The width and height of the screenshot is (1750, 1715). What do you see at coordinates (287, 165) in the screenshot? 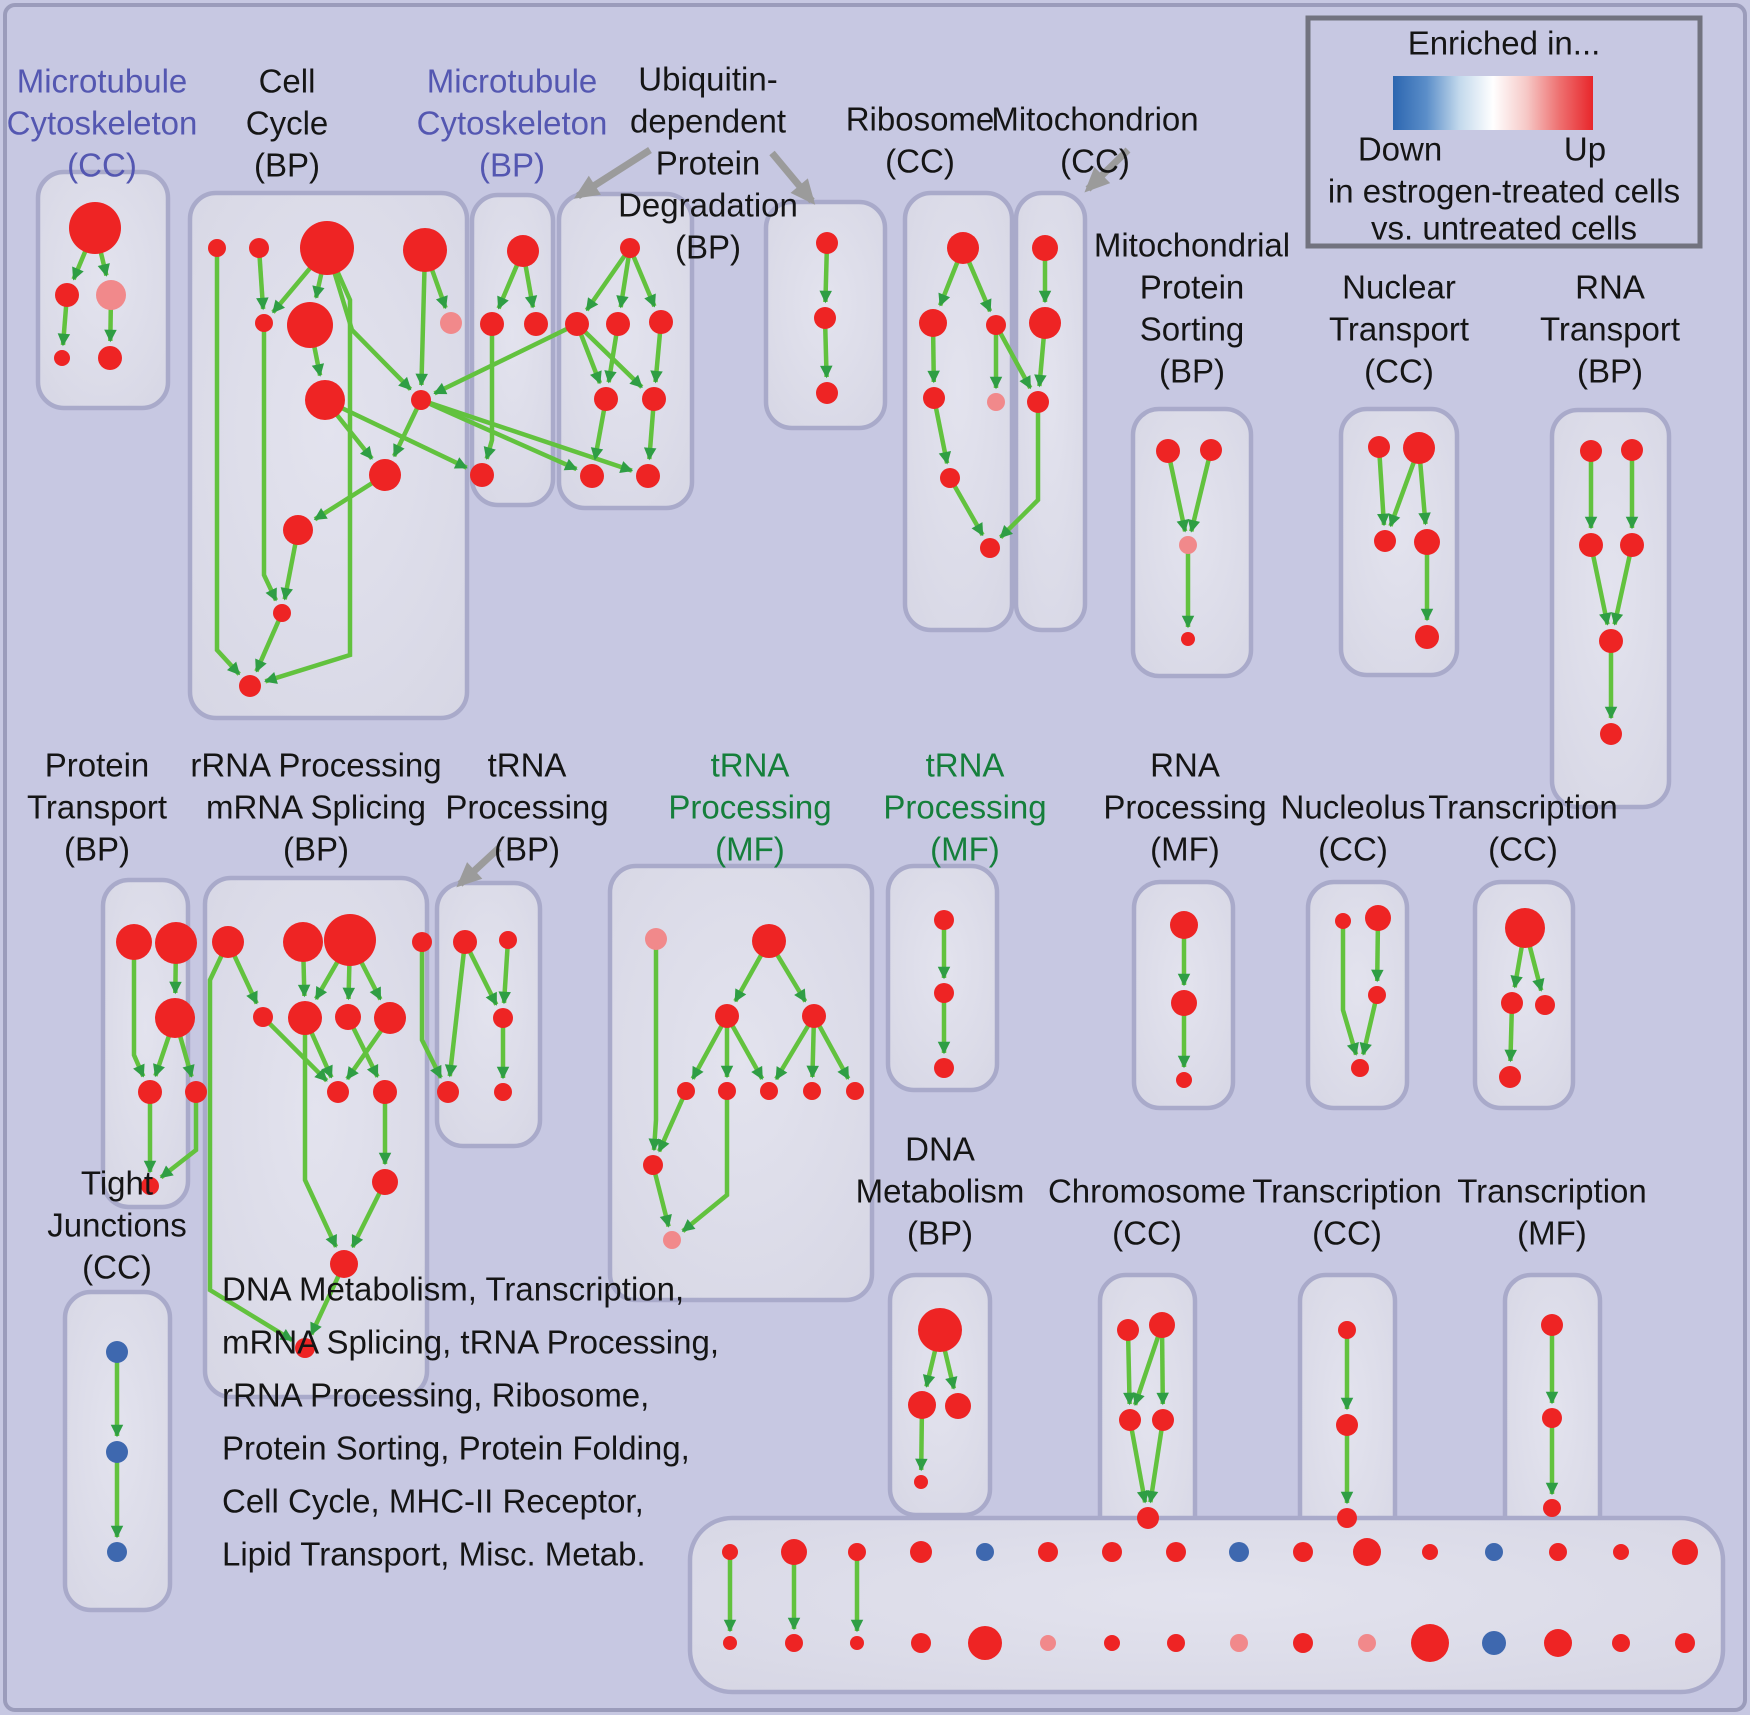
I see `cell-cycle-bp-label: (BP)` at bounding box center [287, 165].